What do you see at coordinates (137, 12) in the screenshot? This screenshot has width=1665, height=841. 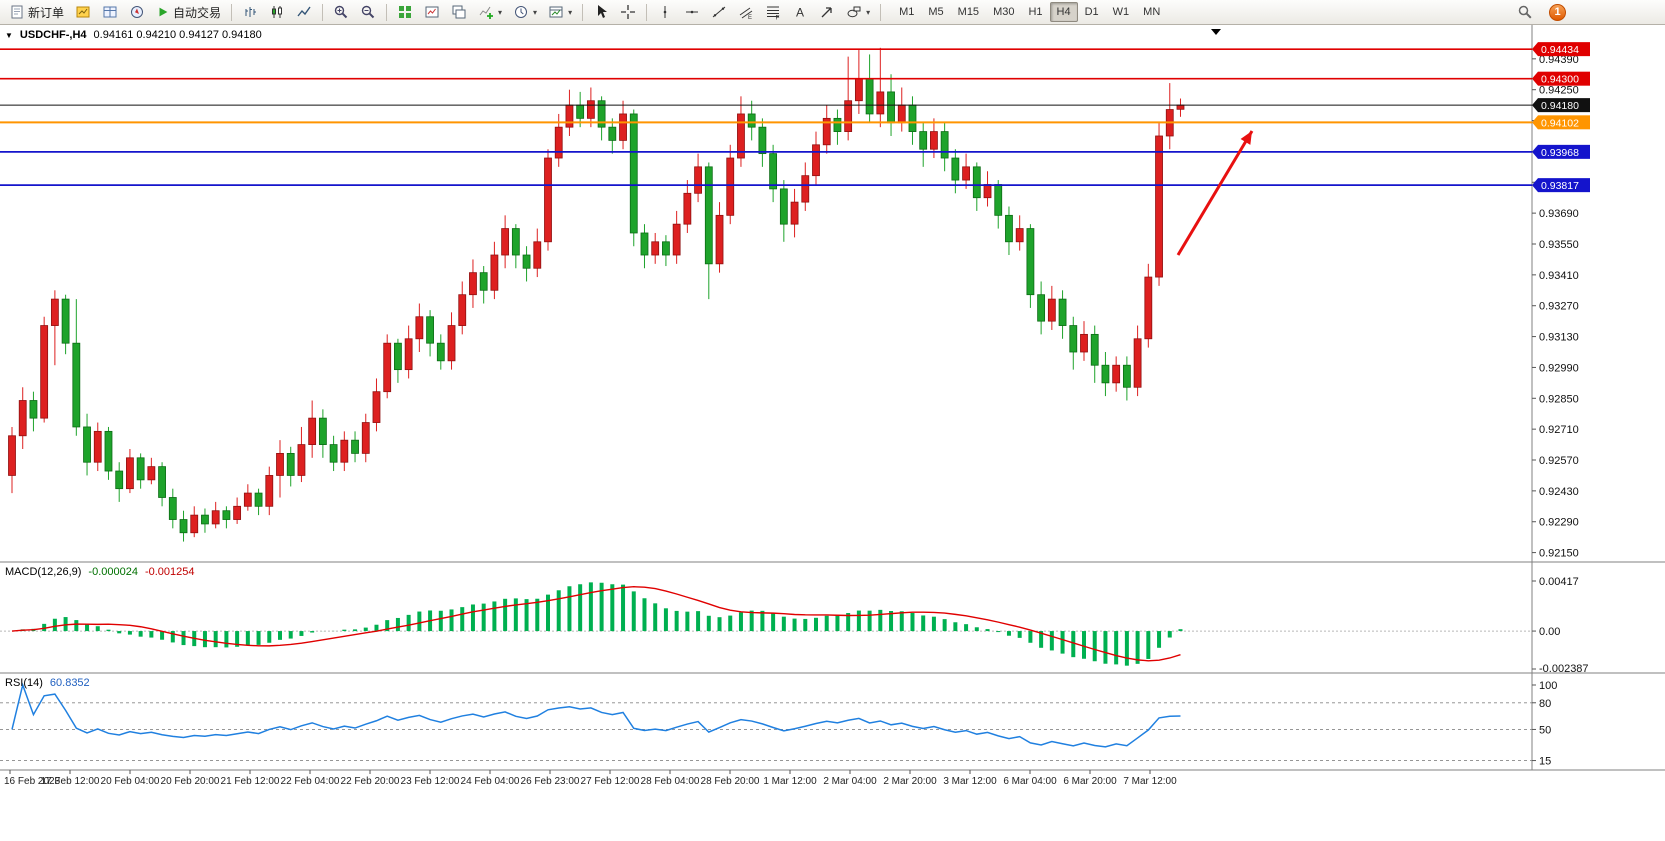 I see `navigator-button` at bounding box center [137, 12].